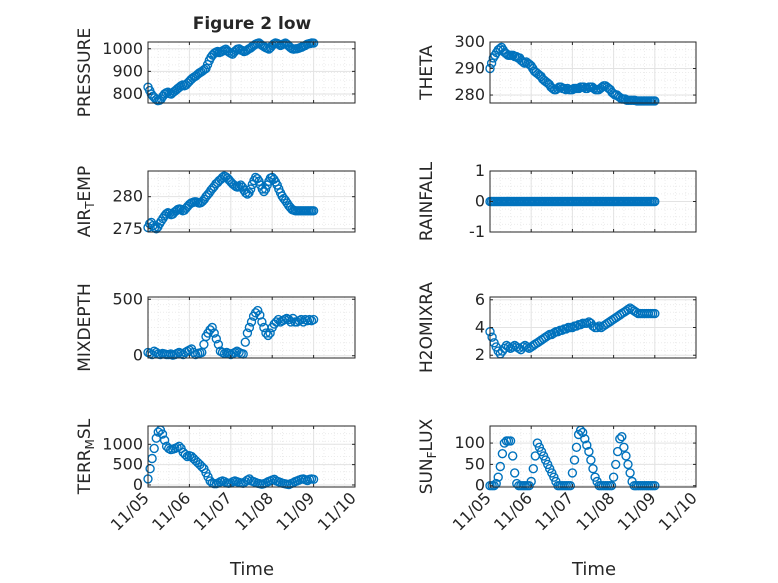 This screenshot has width=778, height=583. I want to click on y-tick-label: 100, so click(469, 442).